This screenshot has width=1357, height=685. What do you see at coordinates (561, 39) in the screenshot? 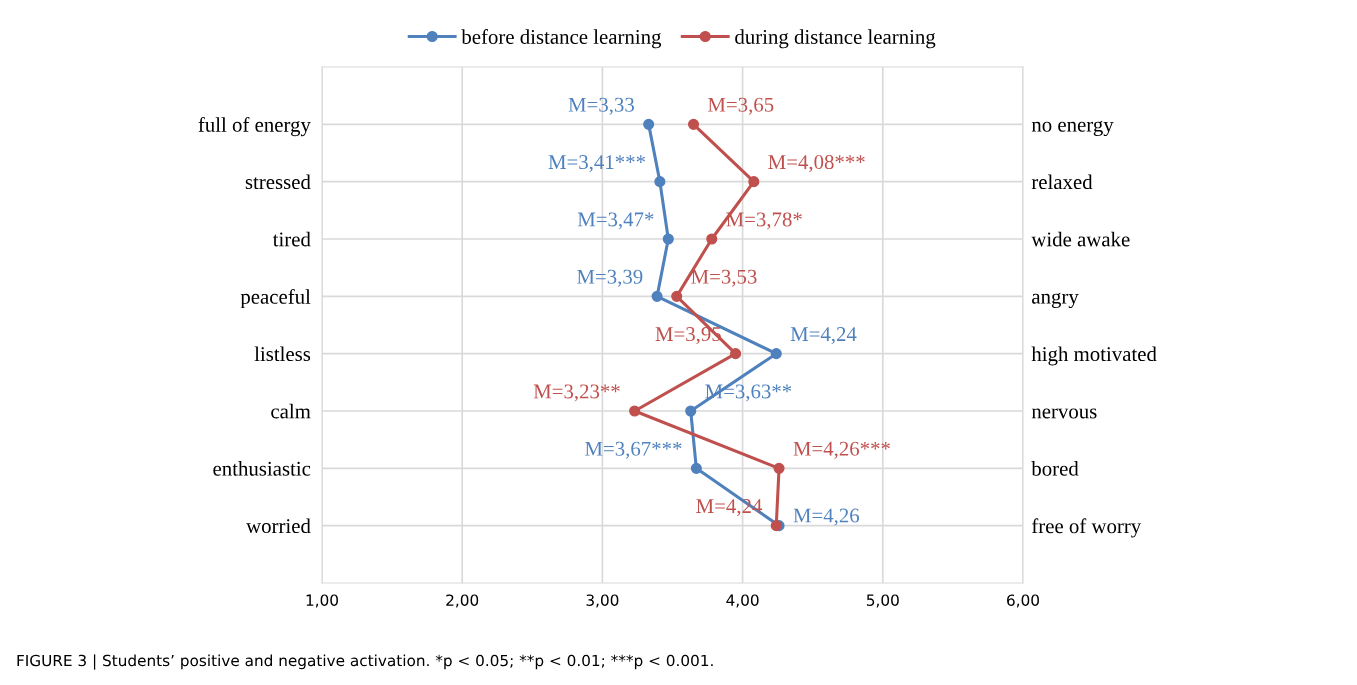
I see `legend-label: before distance learning` at bounding box center [561, 39].